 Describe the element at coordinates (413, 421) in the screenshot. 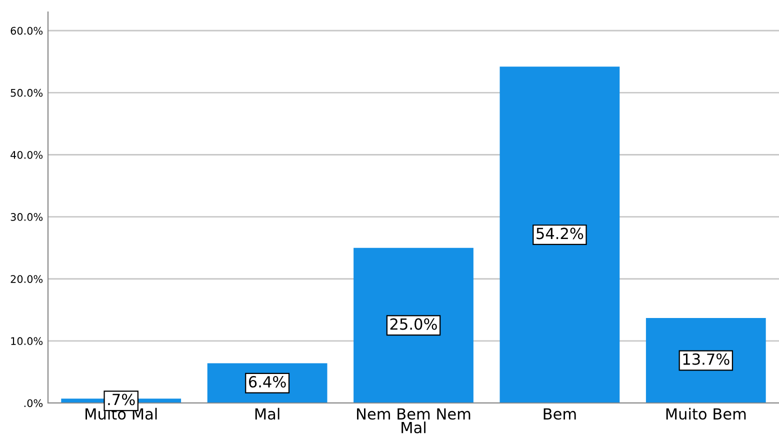

I see `x-tick-label: Nem Bem Nem Mal` at that location.